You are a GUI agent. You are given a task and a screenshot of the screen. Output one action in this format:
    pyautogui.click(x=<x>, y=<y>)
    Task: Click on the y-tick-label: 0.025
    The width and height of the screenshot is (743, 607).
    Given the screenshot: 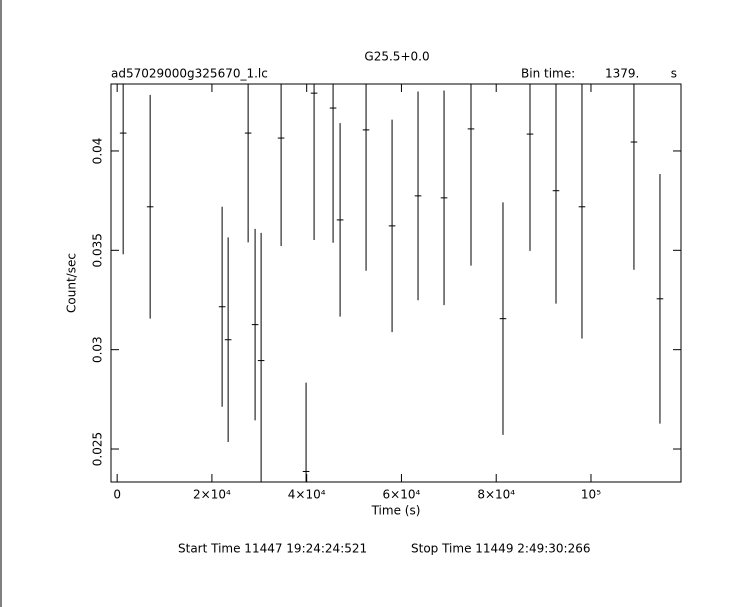 What is the action you would take?
    pyautogui.click(x=98, y=449)
    